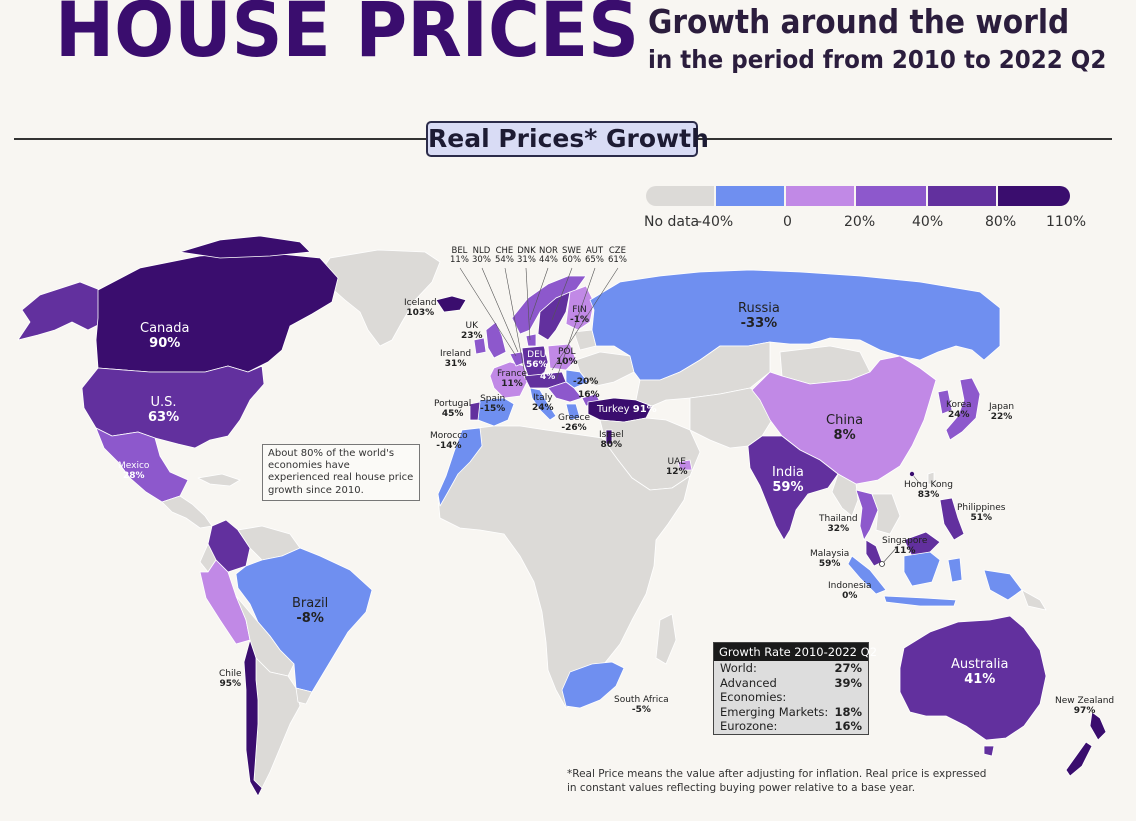 Image resolution: width=1136 pixels, height=821 pixels. What do you see at coordinates (593, 685) in the screenshot?
I see `region-south-africa` at bounding box center [593, 685].